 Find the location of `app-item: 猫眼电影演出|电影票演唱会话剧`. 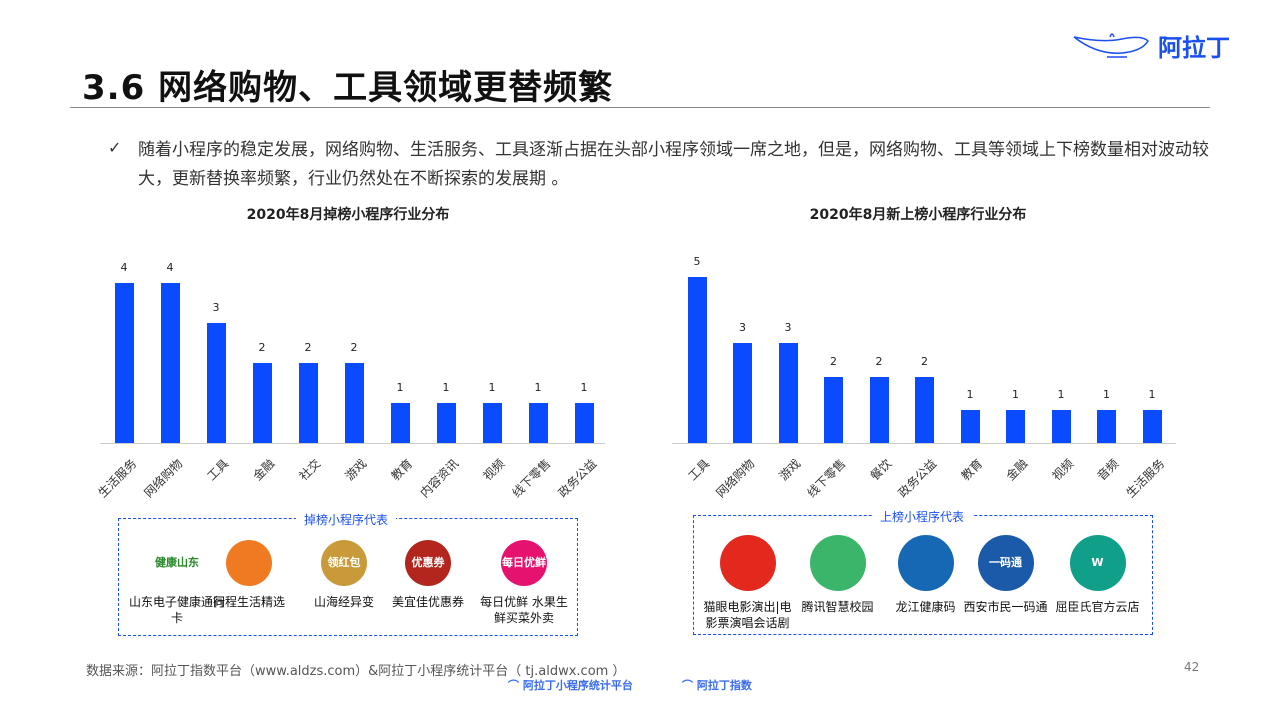

app-item: 猫眼电影演出|电影票演唱会话剧 is located at coordinates (747, 583).